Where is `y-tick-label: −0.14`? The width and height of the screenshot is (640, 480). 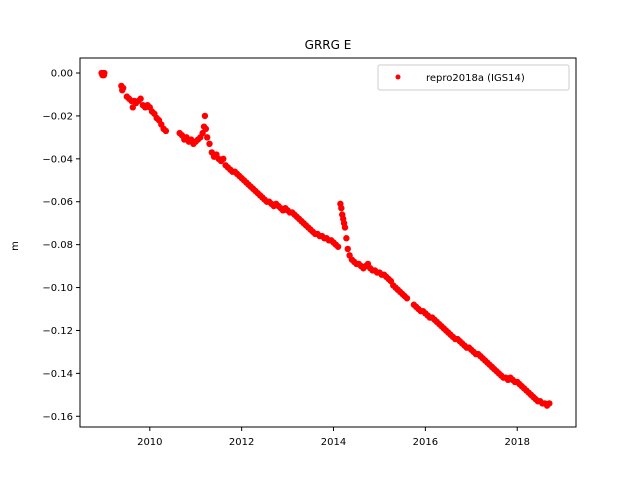 y-tick-label: −0.14 is located at coordinates (57, 374).